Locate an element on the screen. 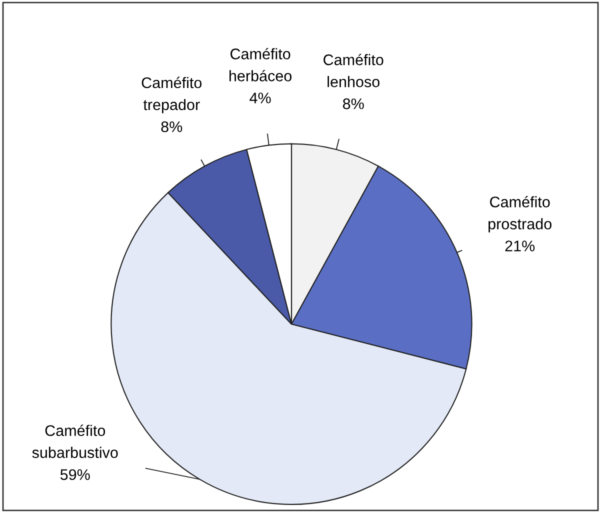 The image size is (601, 513). data-label: 21% is located at coordinates (520, 246).